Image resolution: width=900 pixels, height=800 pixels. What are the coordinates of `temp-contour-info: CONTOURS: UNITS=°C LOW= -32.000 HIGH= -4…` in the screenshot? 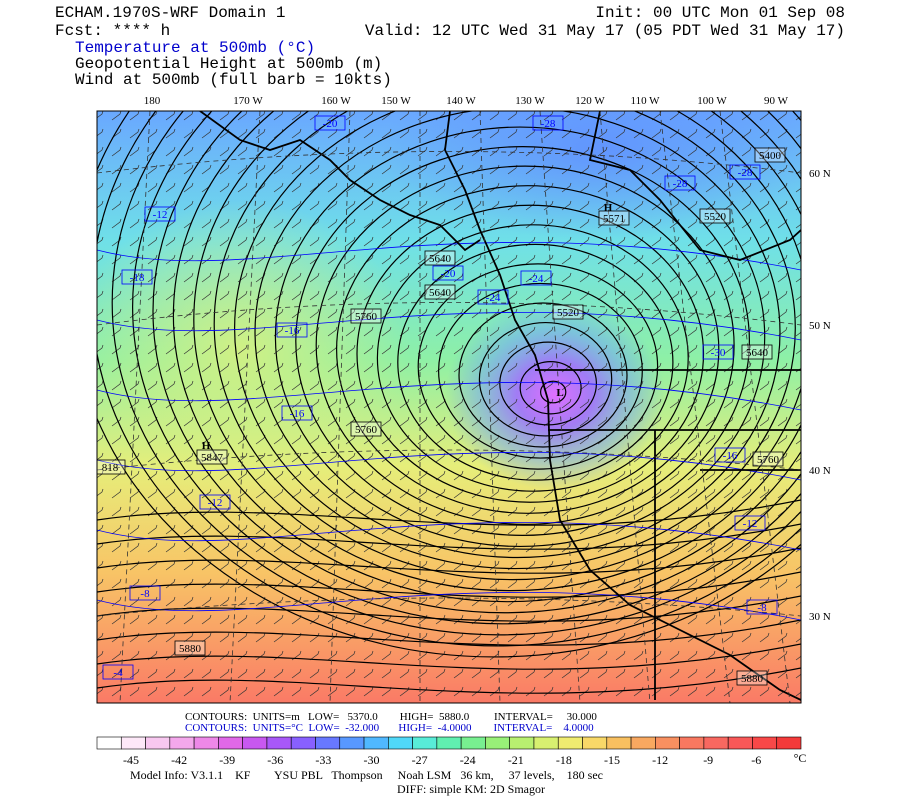 It's located at (389, 728).